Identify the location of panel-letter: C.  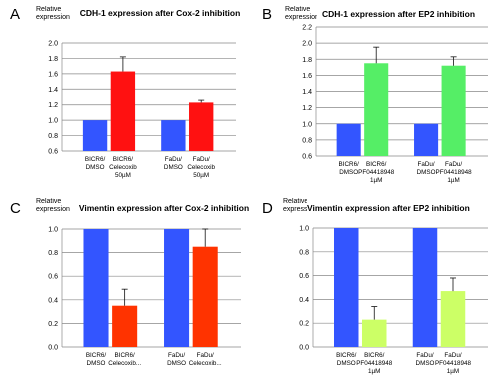
(15, 208).